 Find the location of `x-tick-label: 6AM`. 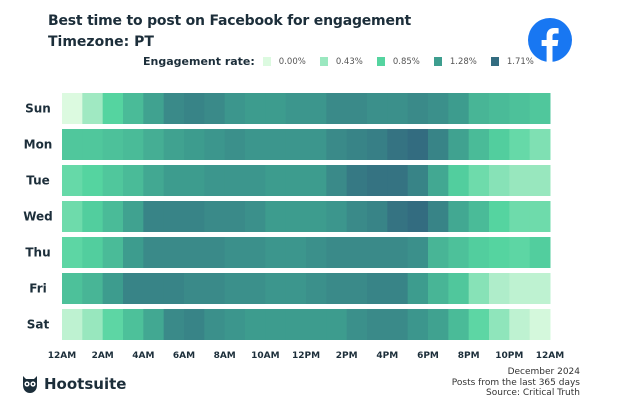

x-tick-label: 6AM is located at coordinates (184, 356).